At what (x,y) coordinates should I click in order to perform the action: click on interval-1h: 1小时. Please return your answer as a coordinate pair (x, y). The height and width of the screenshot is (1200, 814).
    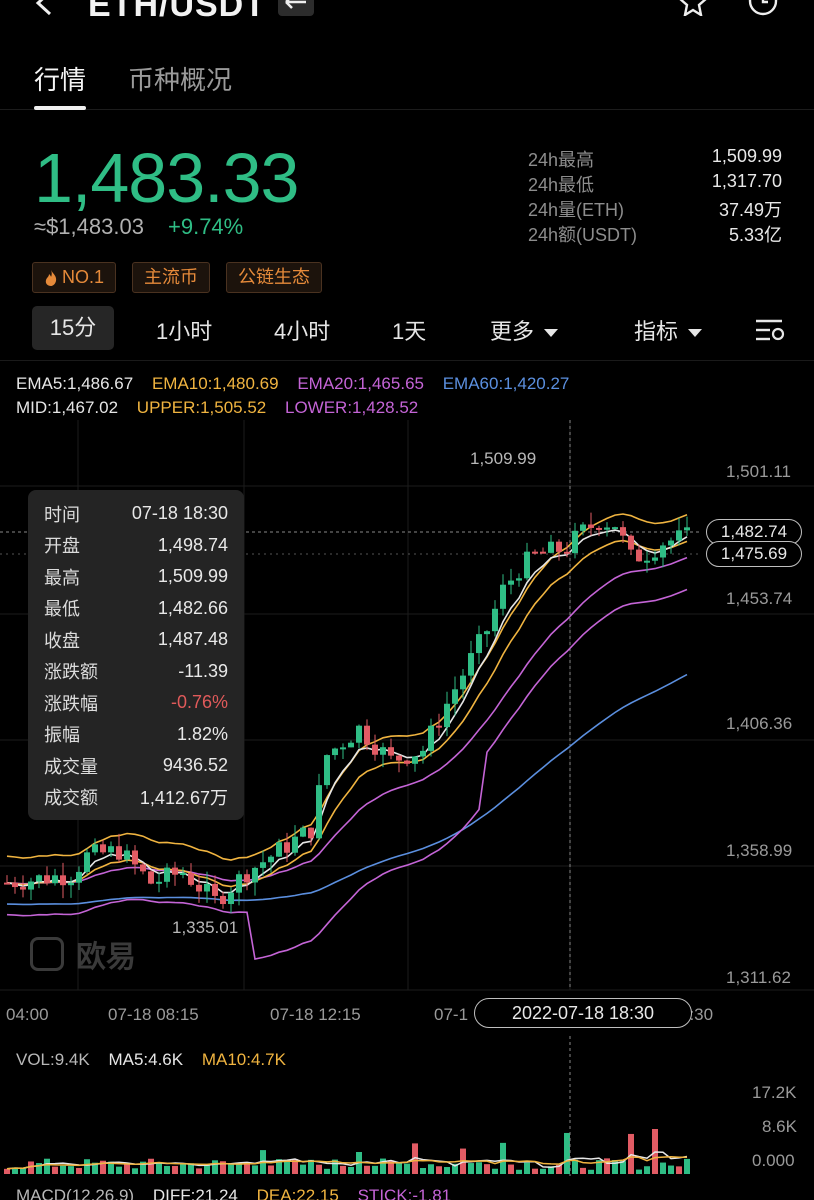
    Looking at the image, I should click on (184, 331).